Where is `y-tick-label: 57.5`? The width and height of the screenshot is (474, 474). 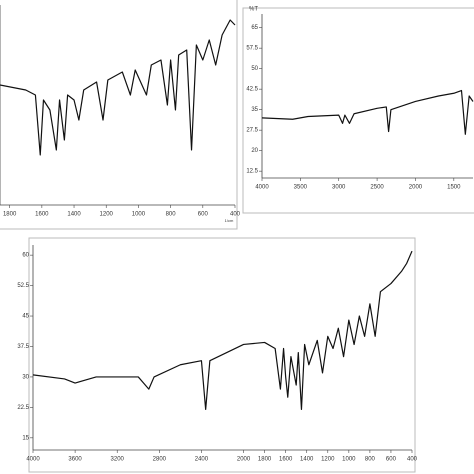
y-tick-label: 57.5 is located at coordinates (252, 49).